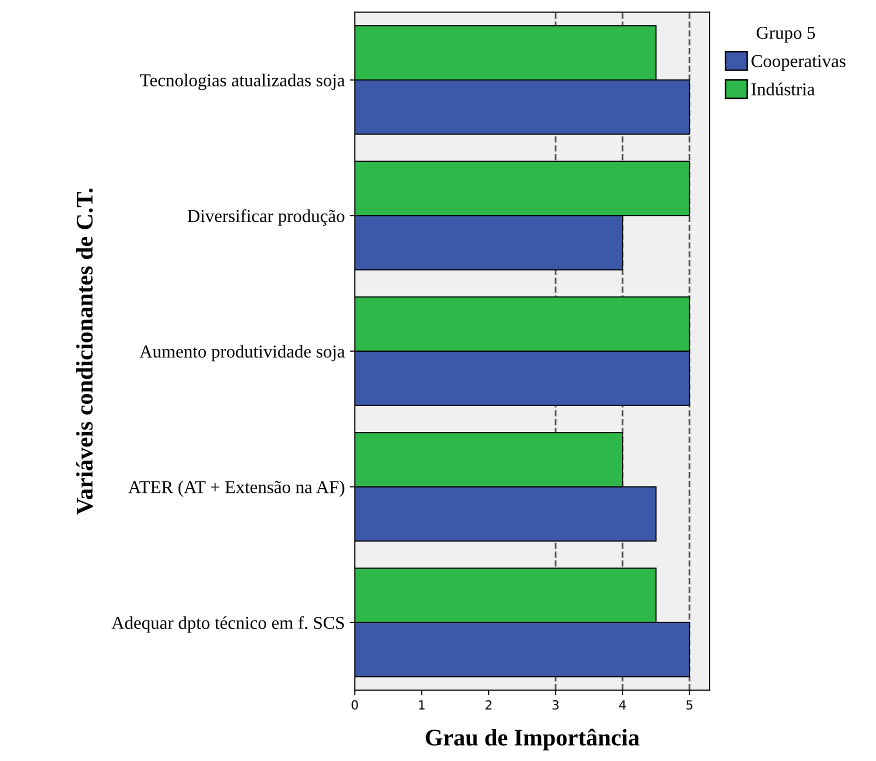 Image resolution: width=876 pixels, height=761 pixels. I want to click on x-tick-label: 0, so click(355, 705).